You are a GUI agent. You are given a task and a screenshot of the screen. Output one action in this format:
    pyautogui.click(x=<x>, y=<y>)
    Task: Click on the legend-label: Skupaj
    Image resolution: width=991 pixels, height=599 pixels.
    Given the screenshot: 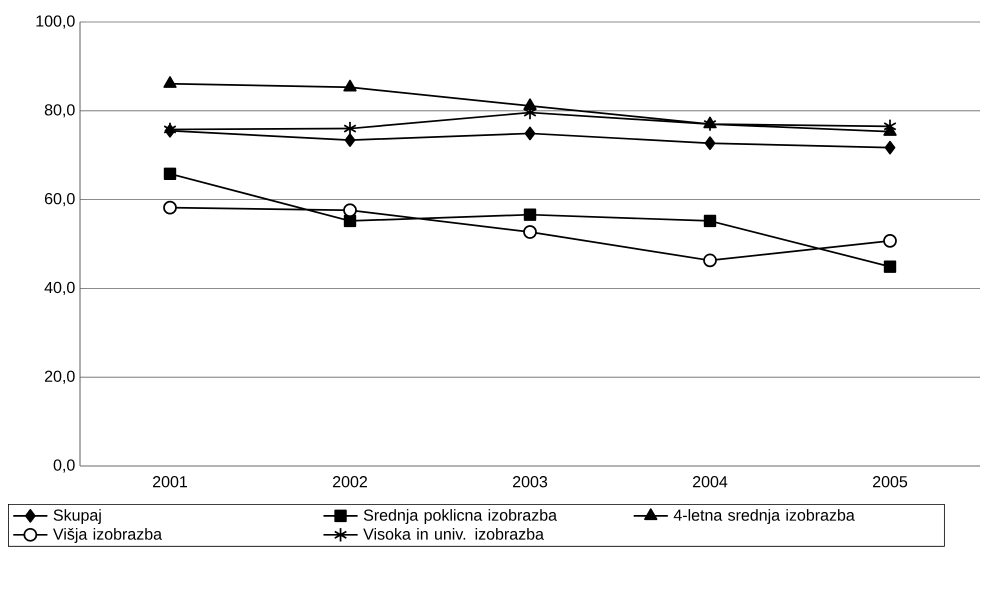 What is the action you would take?
    pyautogui.click(x=77, y=516)
    